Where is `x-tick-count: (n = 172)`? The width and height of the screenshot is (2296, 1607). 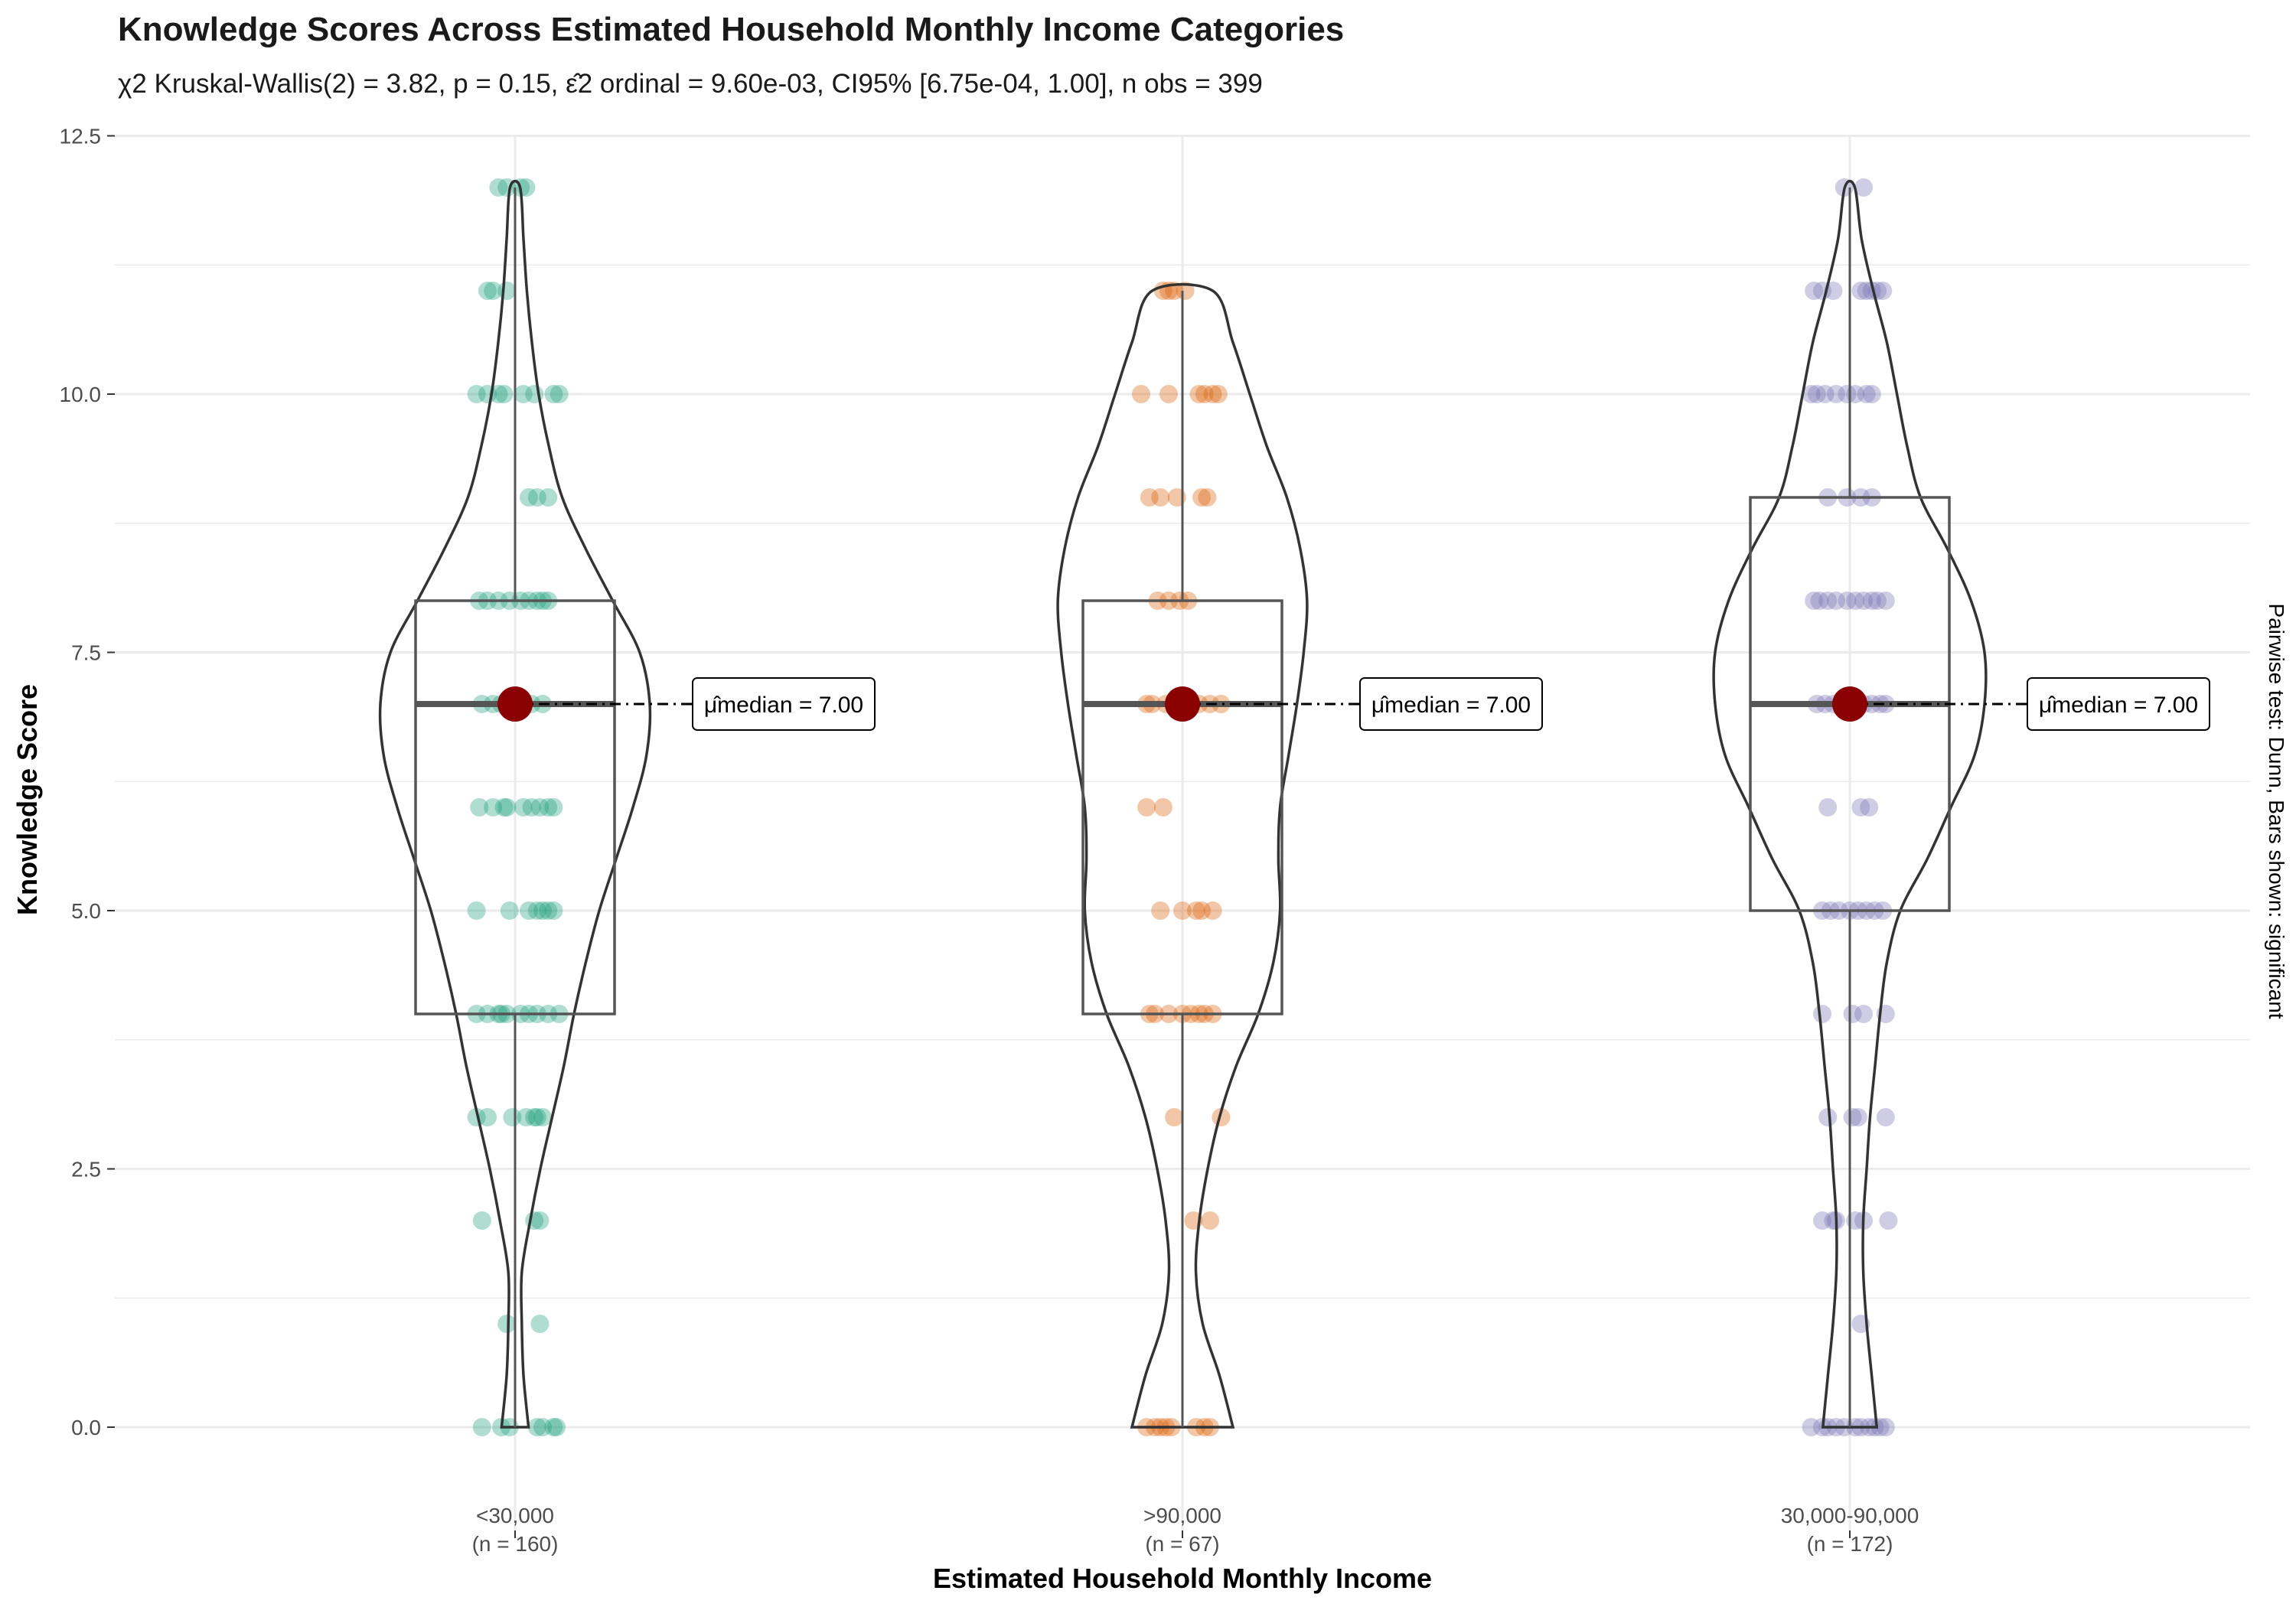 x-tick-count: (n = 172) is located at coordinates (1850, 1544).